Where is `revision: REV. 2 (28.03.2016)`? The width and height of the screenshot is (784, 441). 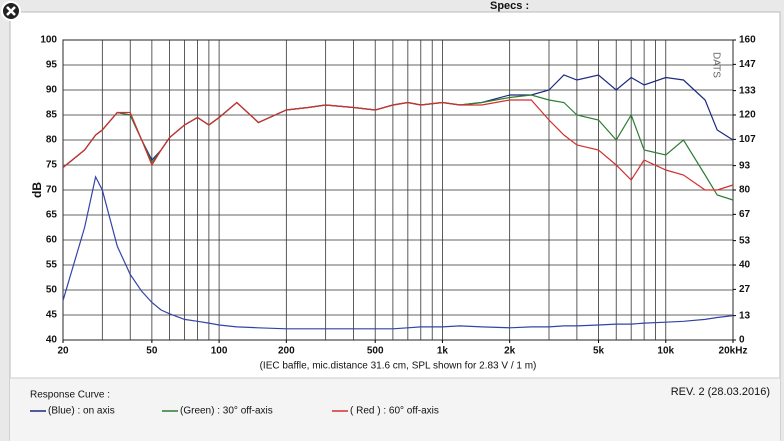 revision: REV. 2 (28.03.2016) is located at coordinates (720, 392).